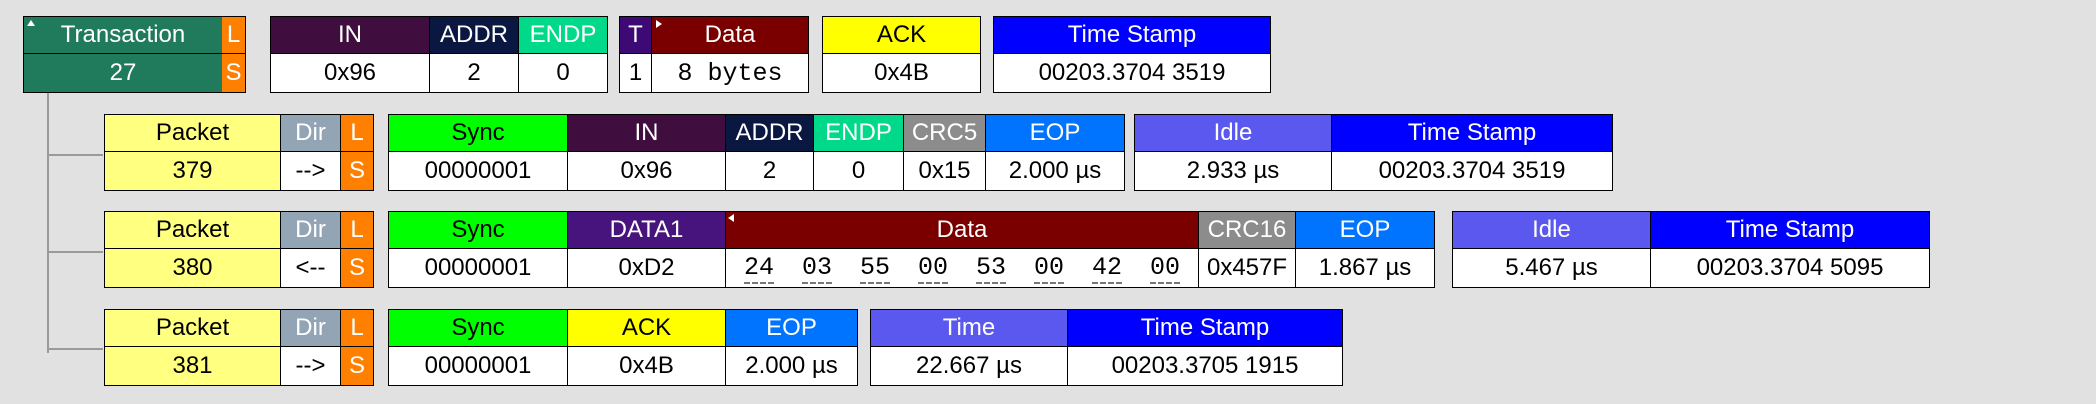 The height and width of the screenshot is (404, 2096). I want to click on transaction-label: Transaction, so click(123, 34).